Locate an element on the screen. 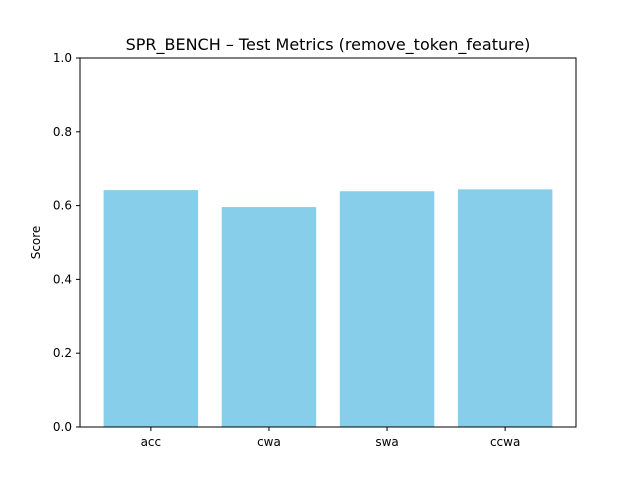 The width and height of the screenshot is (640, 480). bar-acc is located at coordinates (151, 308).